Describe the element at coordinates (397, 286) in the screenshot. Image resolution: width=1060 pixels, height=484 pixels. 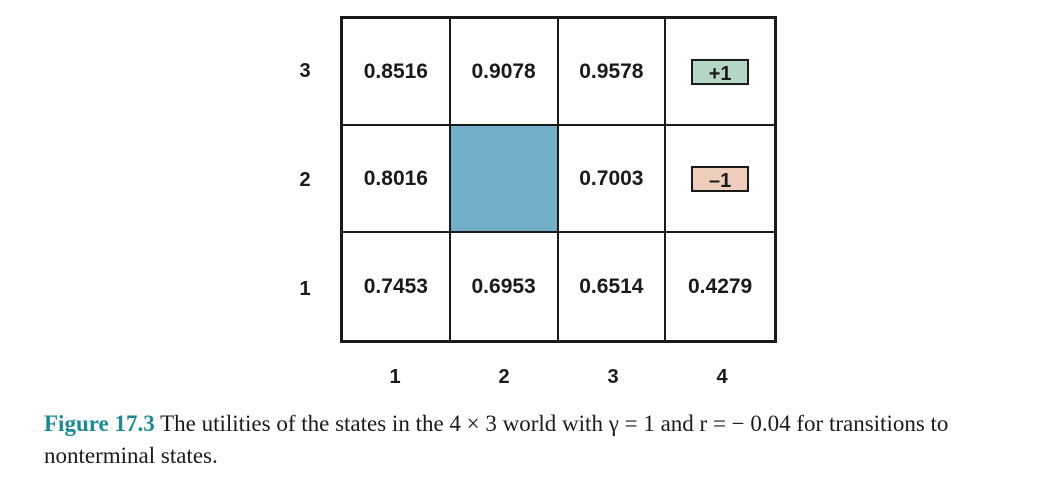
I see `utility-cell-1-1: 0.7453` at that location.